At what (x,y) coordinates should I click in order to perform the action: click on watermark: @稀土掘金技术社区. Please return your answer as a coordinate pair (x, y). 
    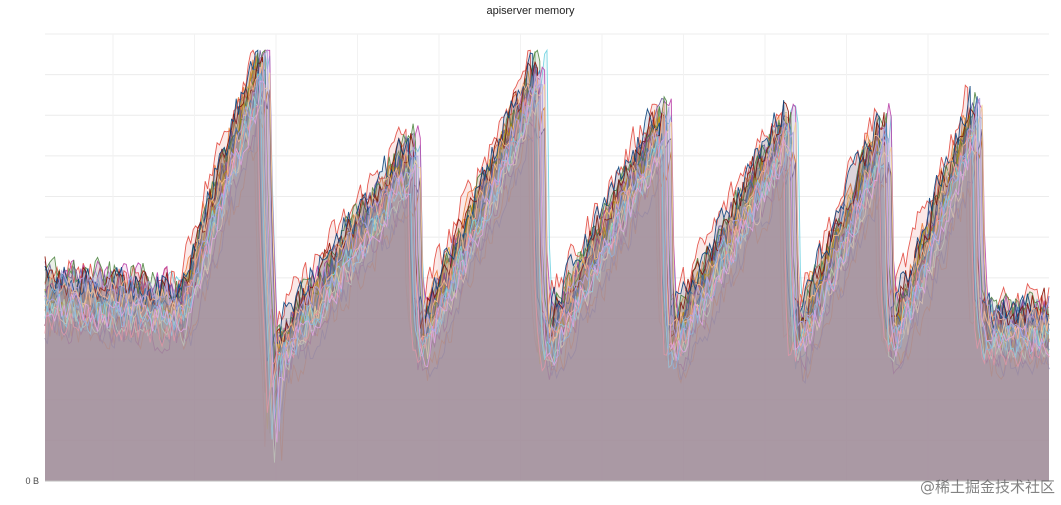
    Looking at the image, I should click on (987, 487).